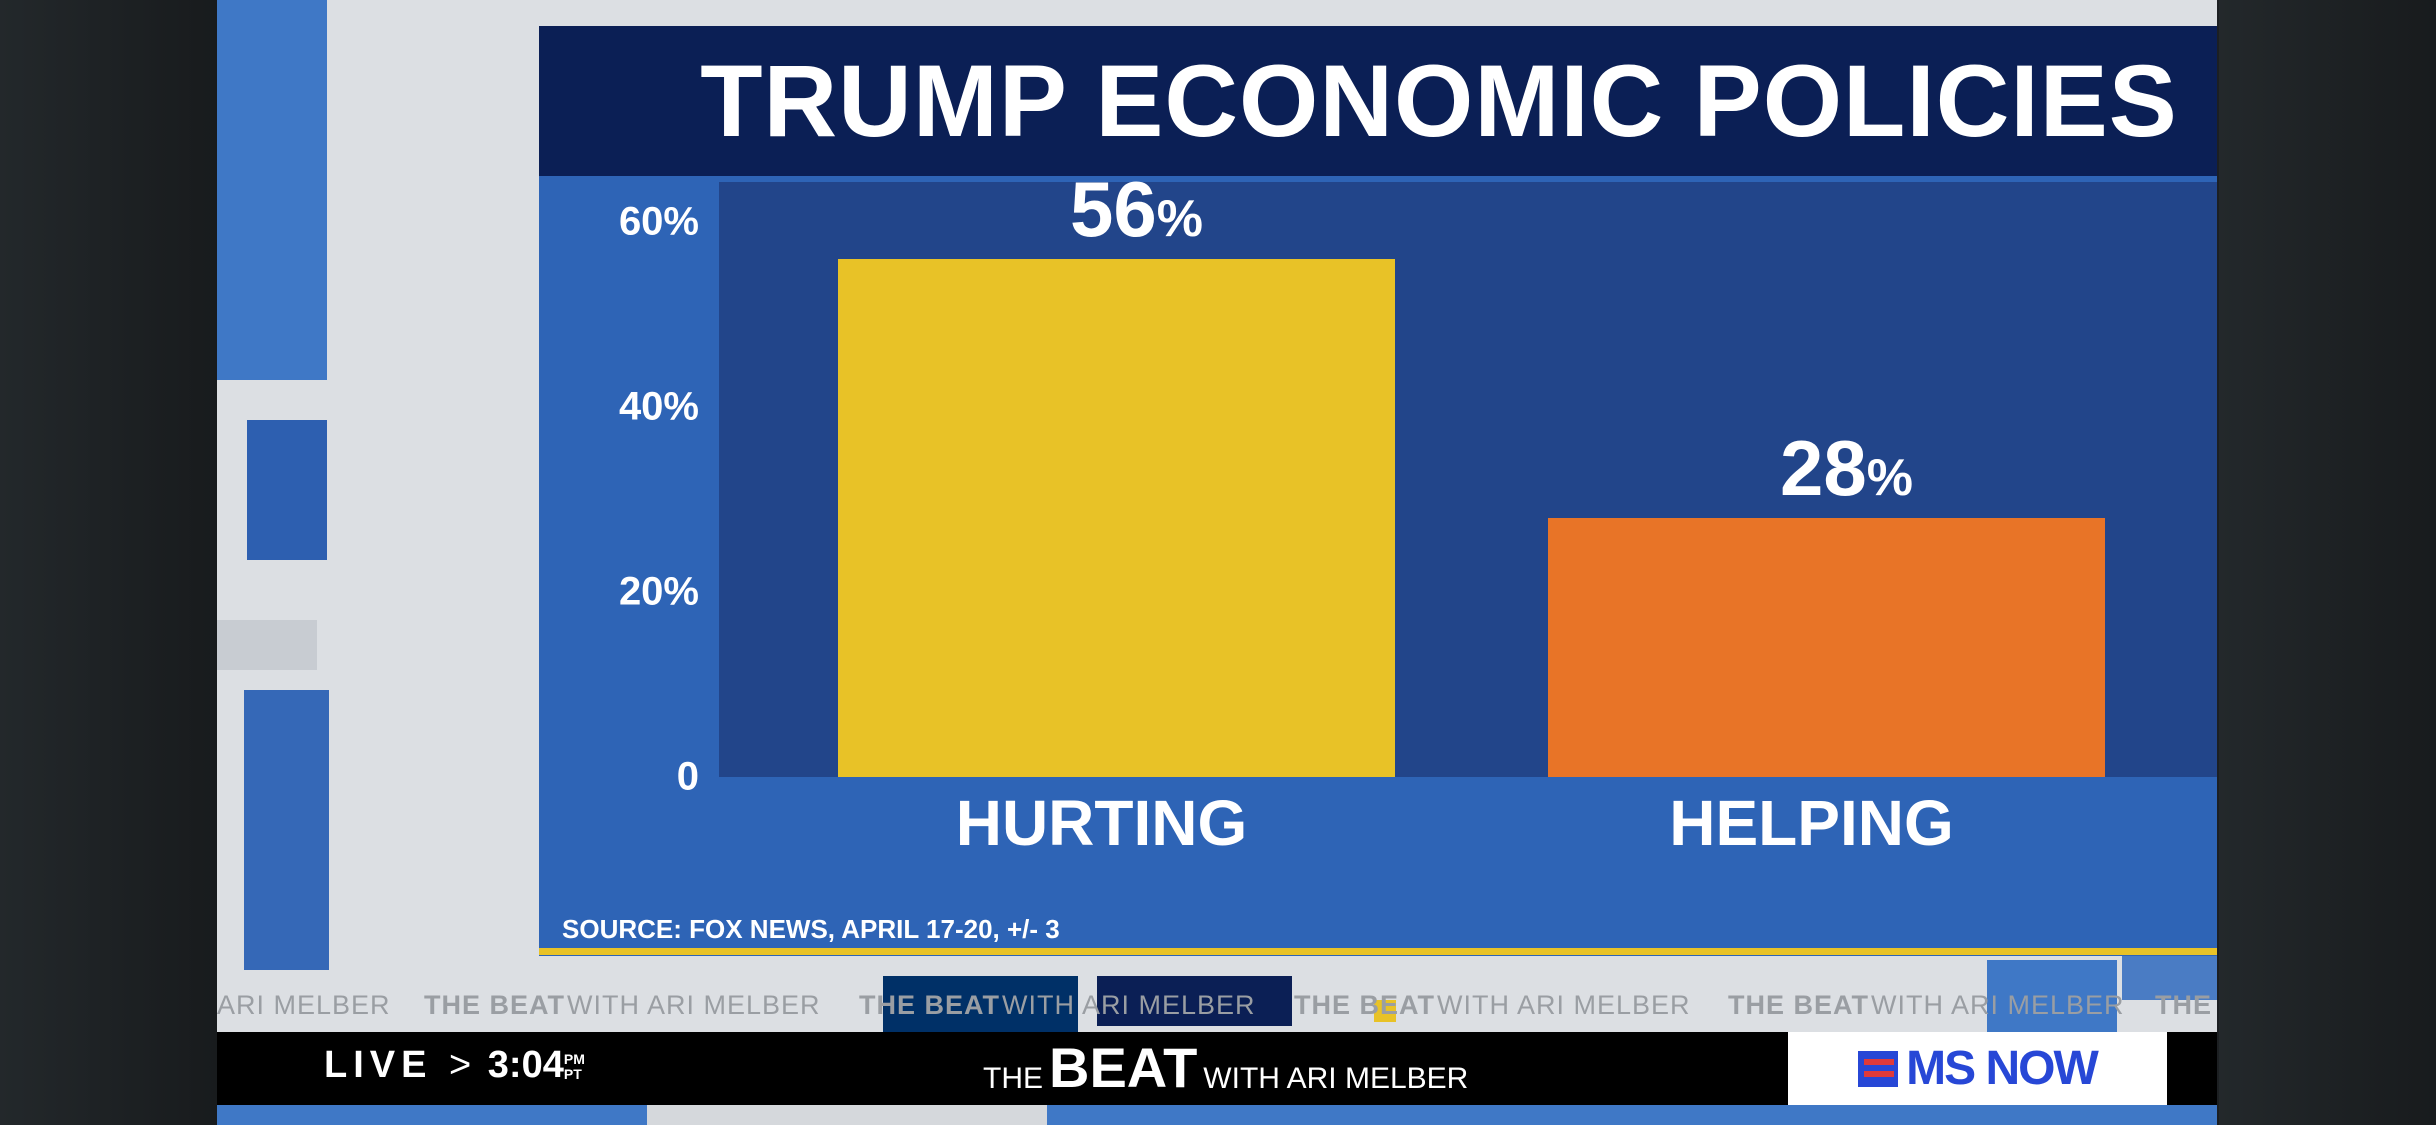 This screenshot has width=2436, height=1125. What do you see at coordinates (574, 1058) in the screenshot?
I see `clock-ampm: PM` at bounding box center [574, 1058].